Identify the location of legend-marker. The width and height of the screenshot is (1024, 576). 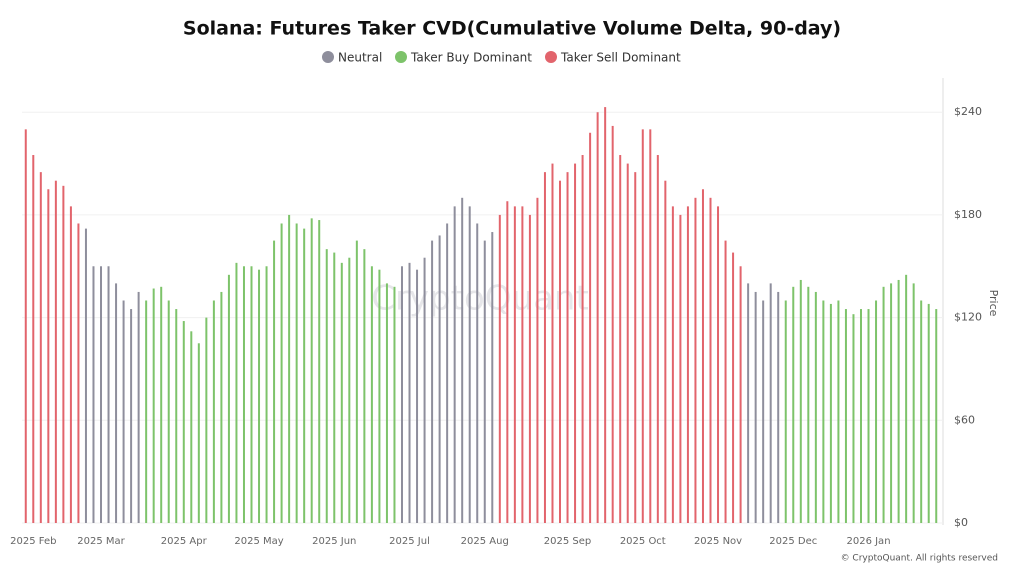
(328, 57).